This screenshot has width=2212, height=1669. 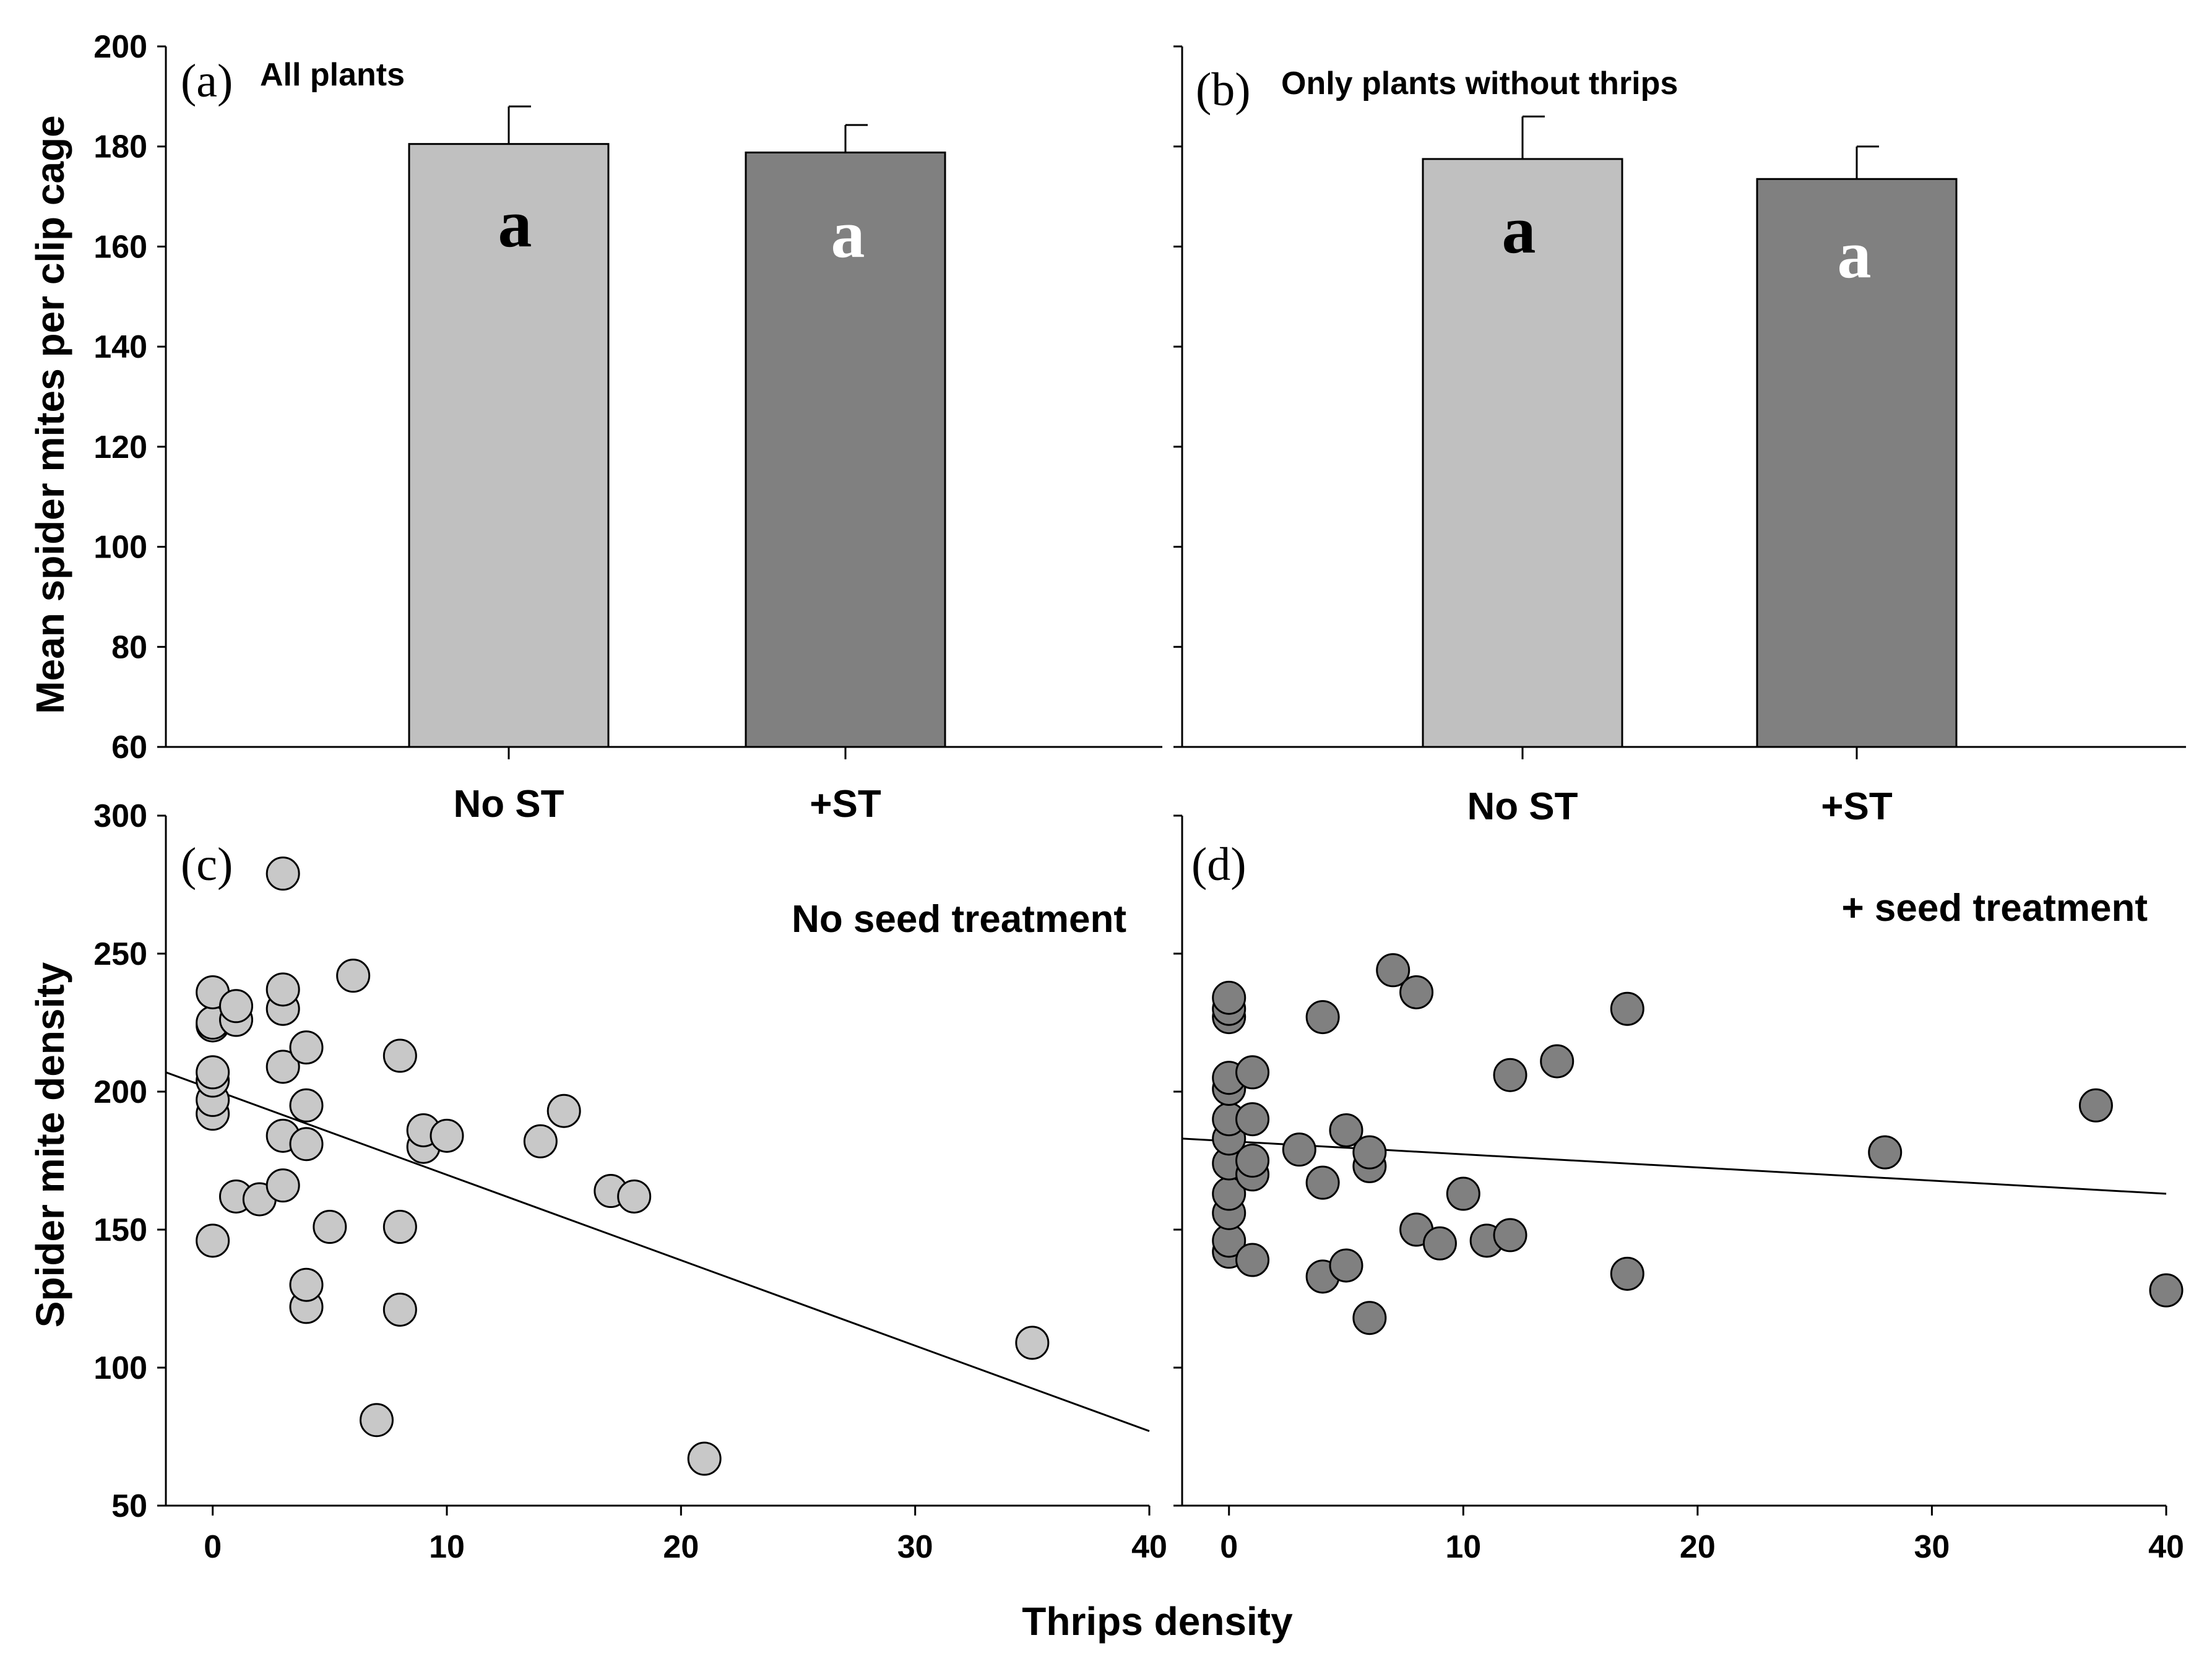 What do you see at coordinates (120, 347) in the screenshot?
I see `y-tick-label: 140` at bounding box center [120, 347].